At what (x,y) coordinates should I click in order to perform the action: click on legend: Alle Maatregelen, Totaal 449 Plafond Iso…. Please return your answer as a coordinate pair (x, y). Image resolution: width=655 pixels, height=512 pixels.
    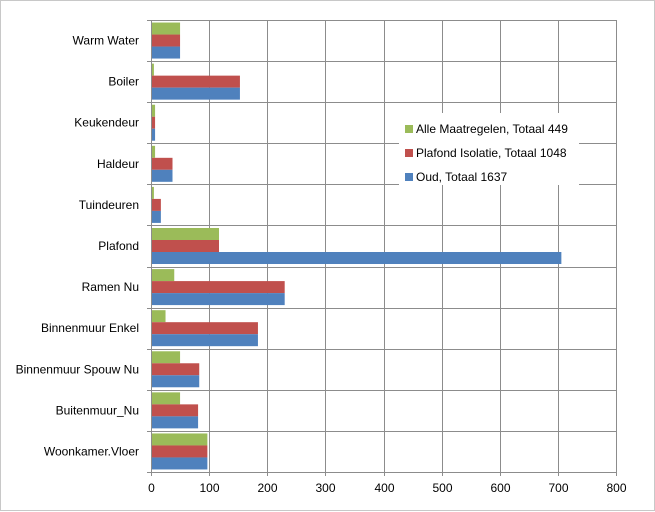
    Looking at the image, I should click on (489, 149).